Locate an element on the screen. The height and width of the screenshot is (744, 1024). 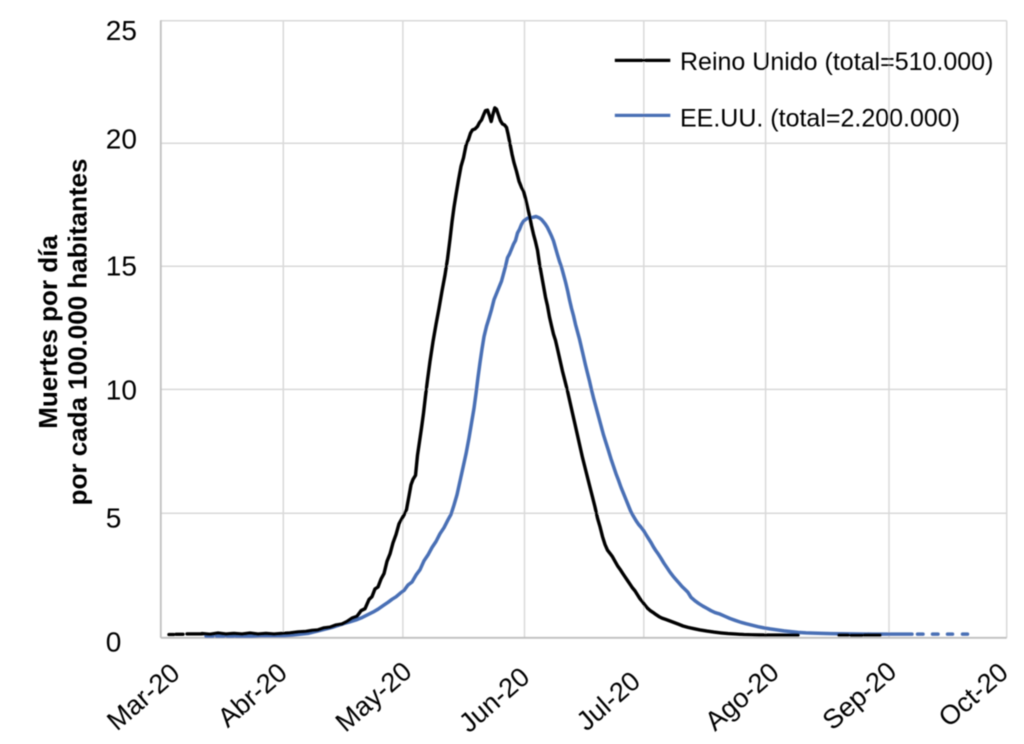
svg-text: 20 is located at coordinates (121, 138).